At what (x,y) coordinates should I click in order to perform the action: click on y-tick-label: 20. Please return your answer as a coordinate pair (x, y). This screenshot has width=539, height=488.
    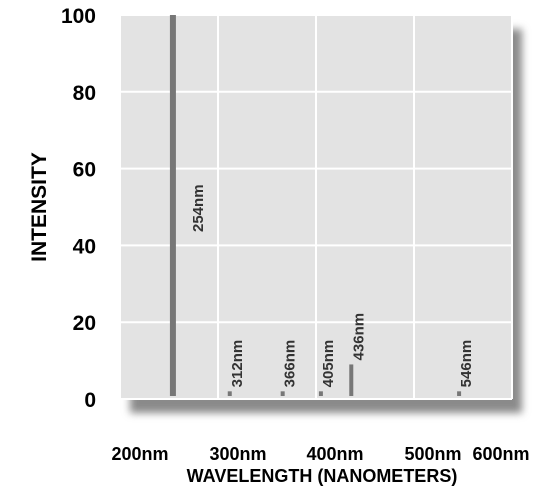
    Looking at the image, I should click on (84, 323).